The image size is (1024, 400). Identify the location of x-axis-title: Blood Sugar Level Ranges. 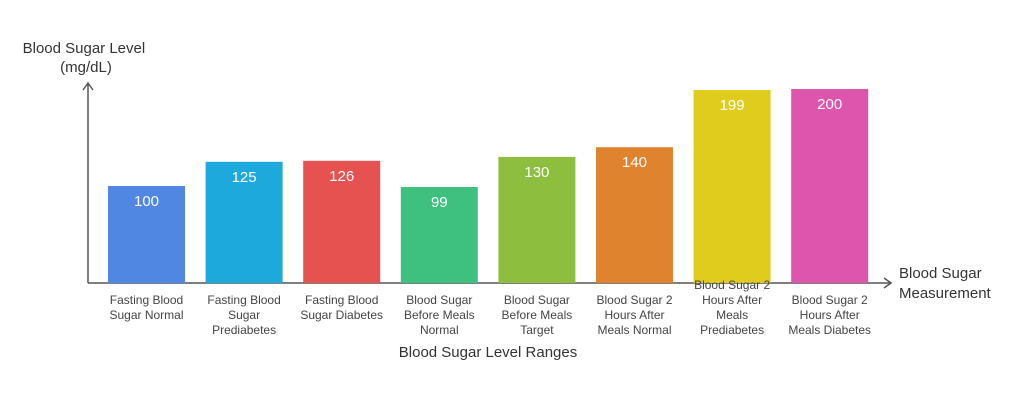
(488, 352).